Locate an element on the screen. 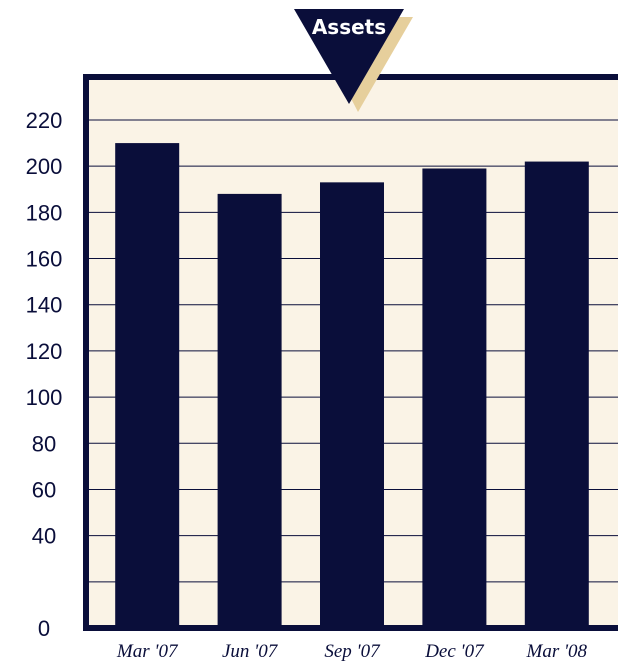 The width and height of the screenshot is (618, 667). x-tick-label: Jun '07 is located at coordinates (250, 651).